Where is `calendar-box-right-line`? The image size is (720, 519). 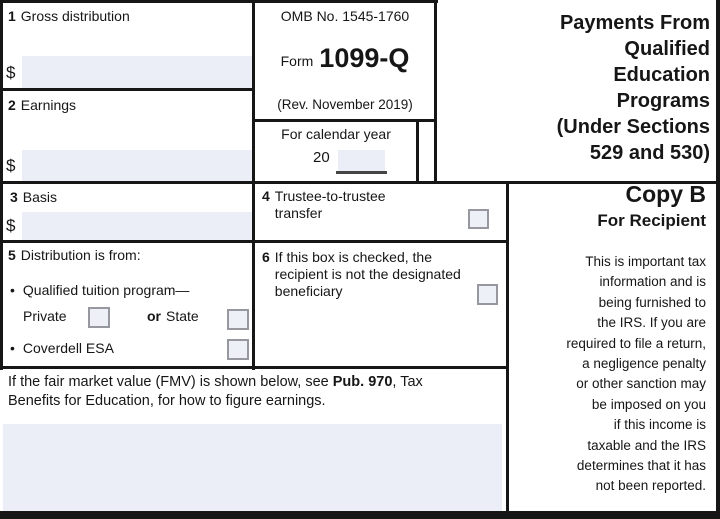
calendar-box-right-line is located at coordinates (417, 151).